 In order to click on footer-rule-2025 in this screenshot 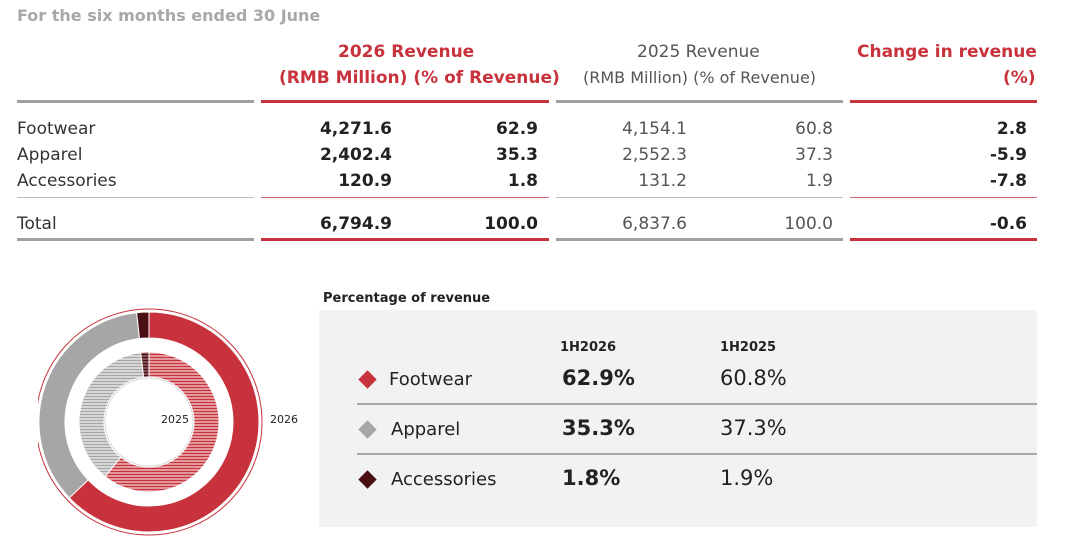, I will do `click(699, 239)`.